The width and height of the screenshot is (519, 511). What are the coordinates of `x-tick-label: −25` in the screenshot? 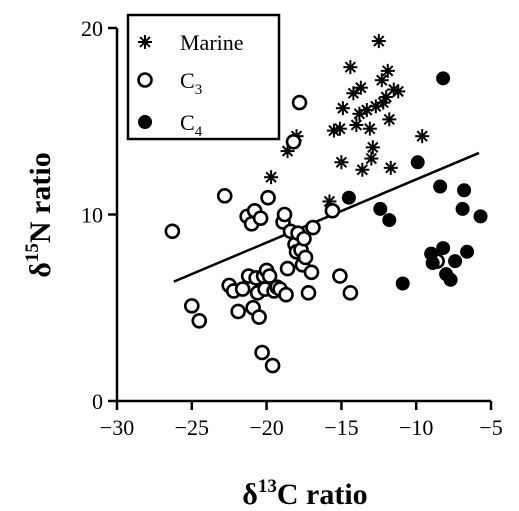 It's located at (192, 427).